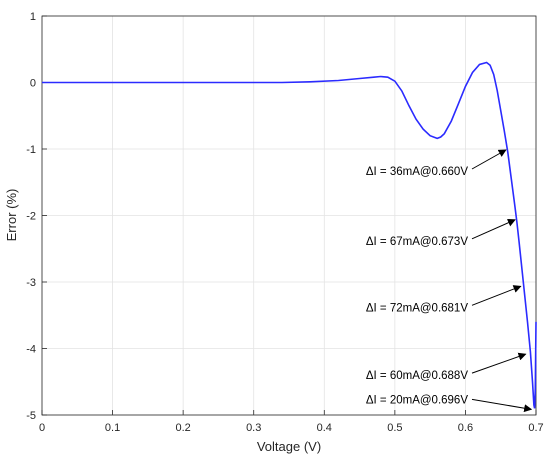 The image size is (550, 463). What do you see at coordinates (417, 400) in the screenshot?
I see `annotation-label: ΔI = 20mA@0.696V` at bounding box center [417, 400].